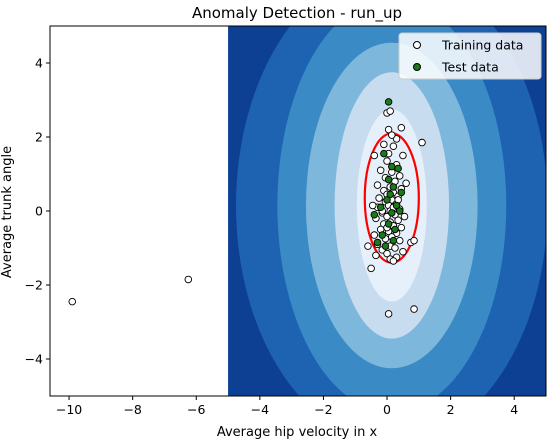  What do you see at coordinates (387, 409) in the screenshot?
I see `x-tick-label: 0` at bounding box center [387, 409].